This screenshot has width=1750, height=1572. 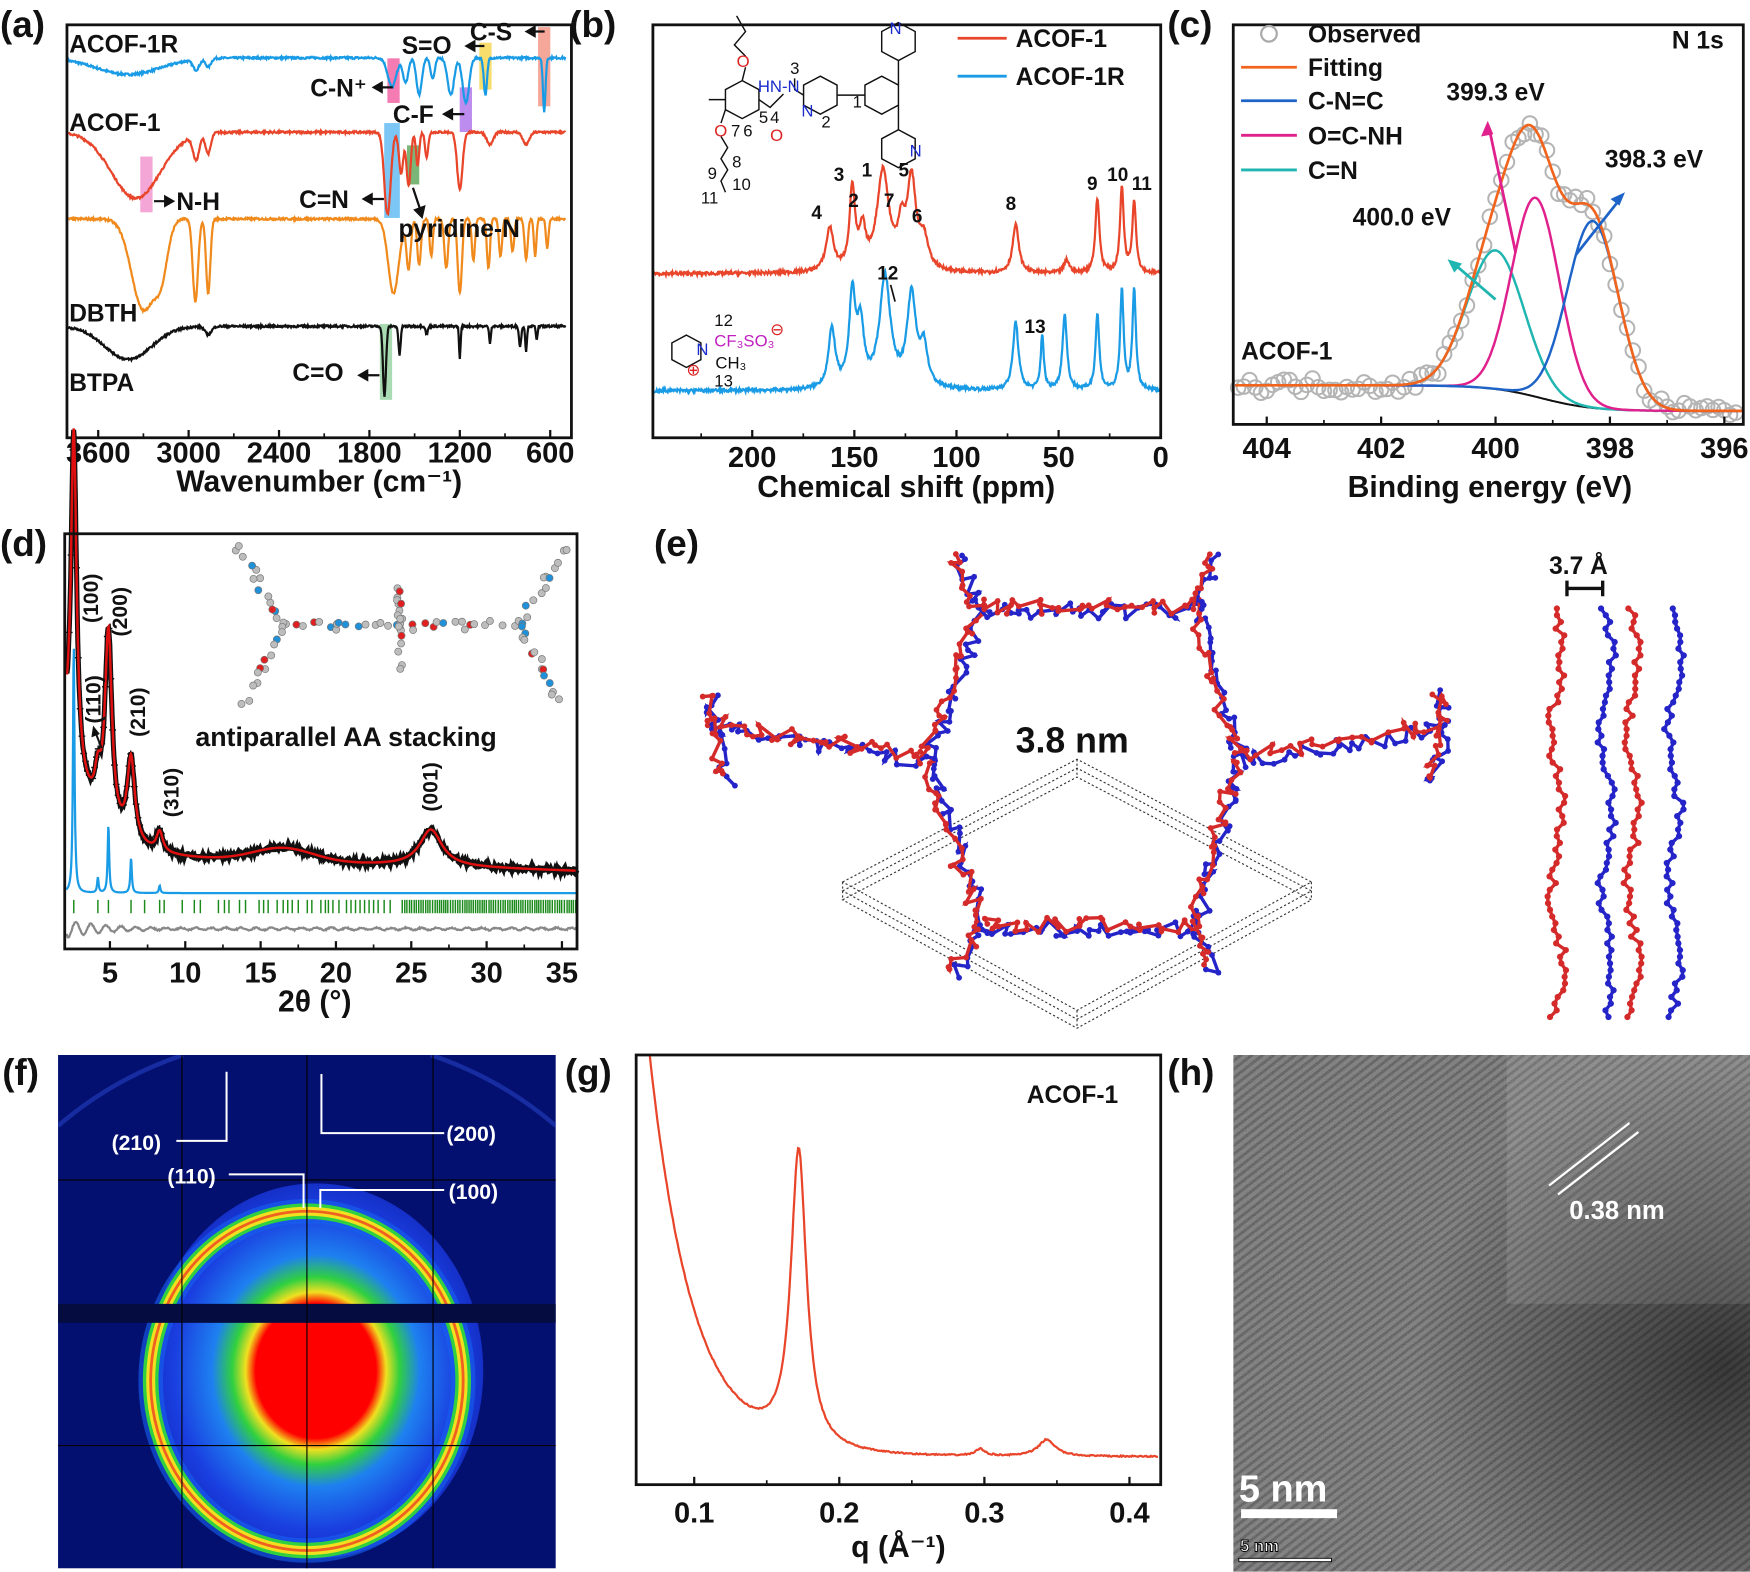 I want to click on atom-label: N, so click(x=702, y=349).